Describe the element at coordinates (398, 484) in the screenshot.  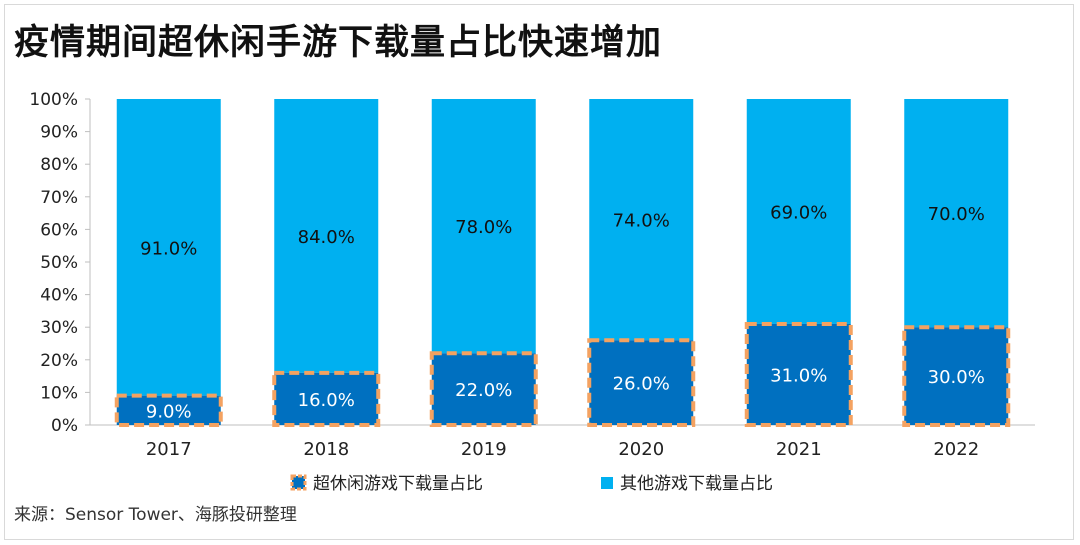
I see `legend-label-hypercasual: 超休闲游戏下载量占比` at that location.